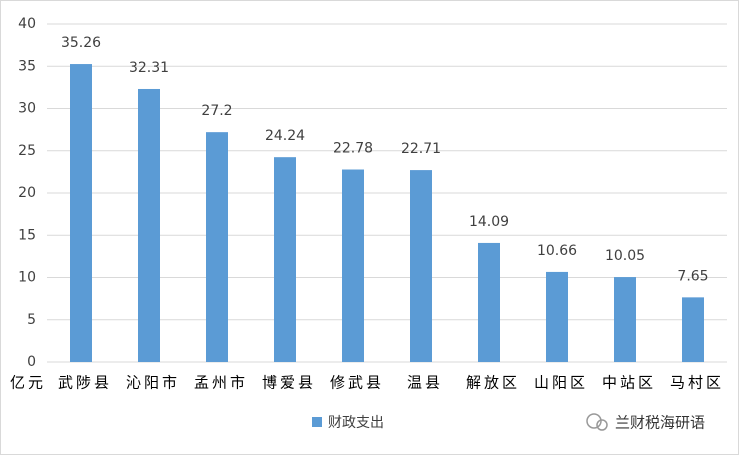 This screenshot has height=455, width=739. I want to click on value-label: 10.66, so click(557, 251).